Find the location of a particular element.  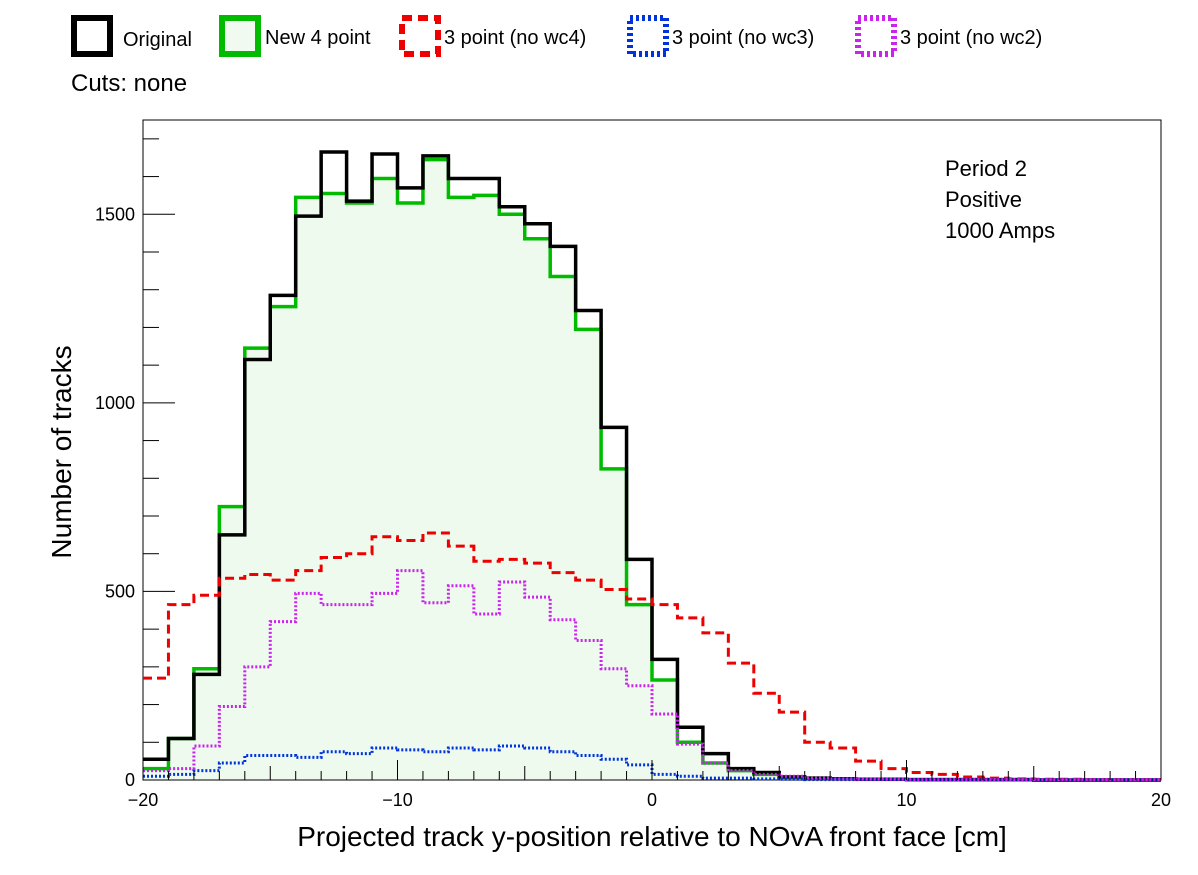

y-tick-label: 500 is located at coordinates (120, 591).